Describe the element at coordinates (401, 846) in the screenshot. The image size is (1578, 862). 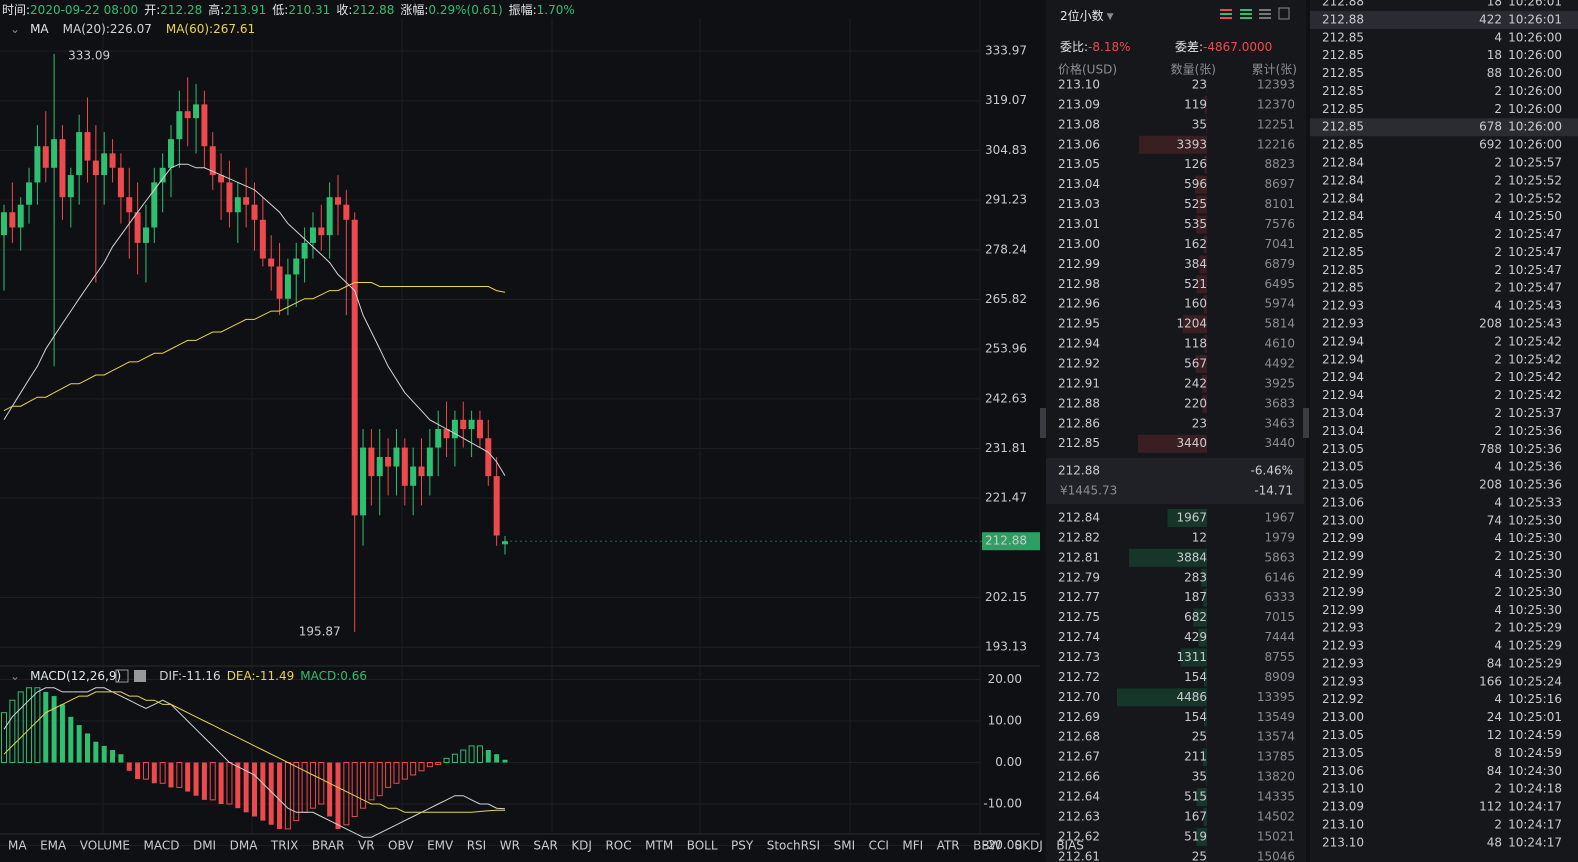
I see `indicator-tab: OBV` at that location.